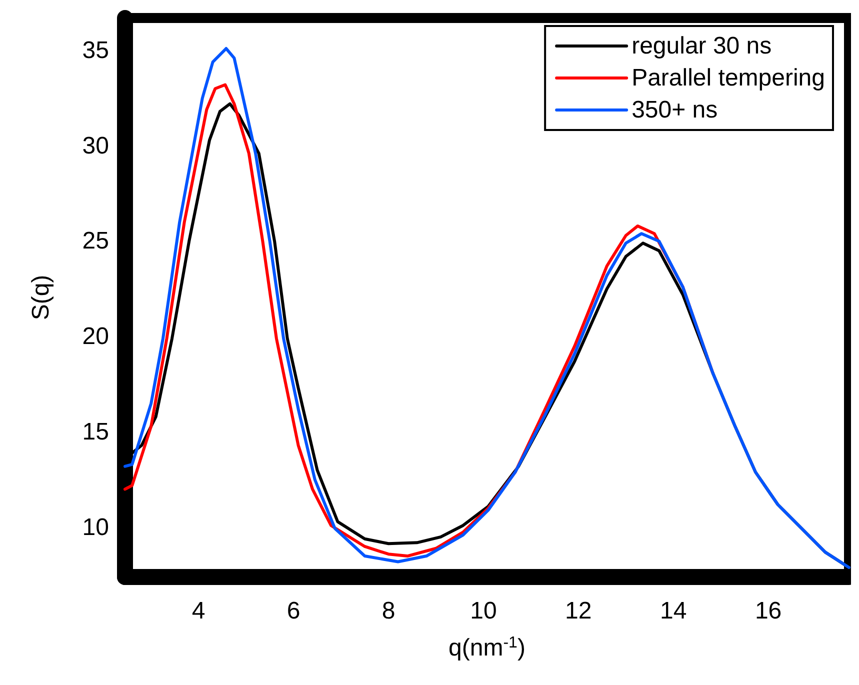  Describe the element at coordinates (95, 146) in the screenshot. I see `y-tick-label: 30` at that location.